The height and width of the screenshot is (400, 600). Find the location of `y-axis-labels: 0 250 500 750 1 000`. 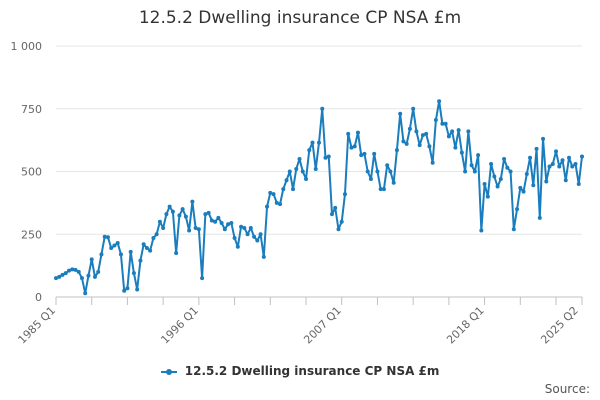

y-axis-labels: 0 250 500 750 1 000 is located at coordinates (27, 172).